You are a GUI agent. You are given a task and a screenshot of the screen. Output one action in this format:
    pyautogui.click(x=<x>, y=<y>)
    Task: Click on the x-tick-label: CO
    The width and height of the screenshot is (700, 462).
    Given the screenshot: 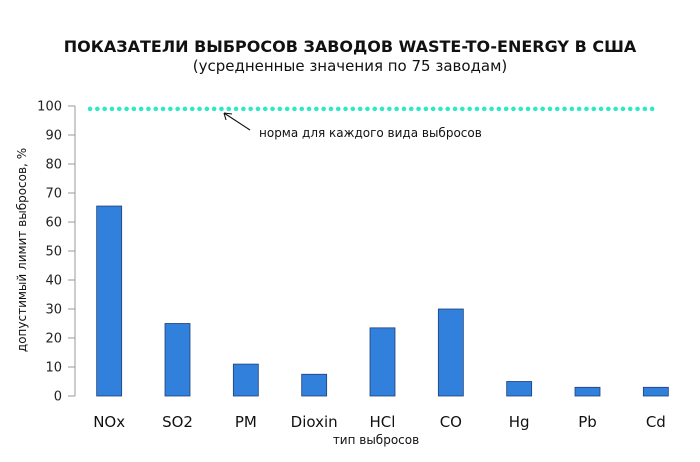 What is the action you would take?
    pyautogui.click(x=451, y=422)
    